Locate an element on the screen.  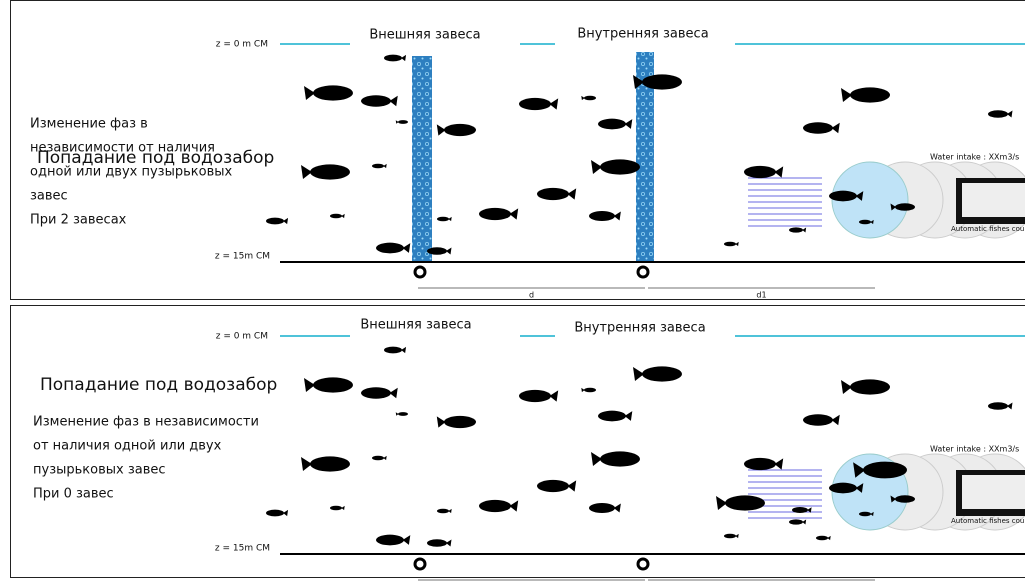
description-line: пузырьковых завес is located at coordinates (99, 470).